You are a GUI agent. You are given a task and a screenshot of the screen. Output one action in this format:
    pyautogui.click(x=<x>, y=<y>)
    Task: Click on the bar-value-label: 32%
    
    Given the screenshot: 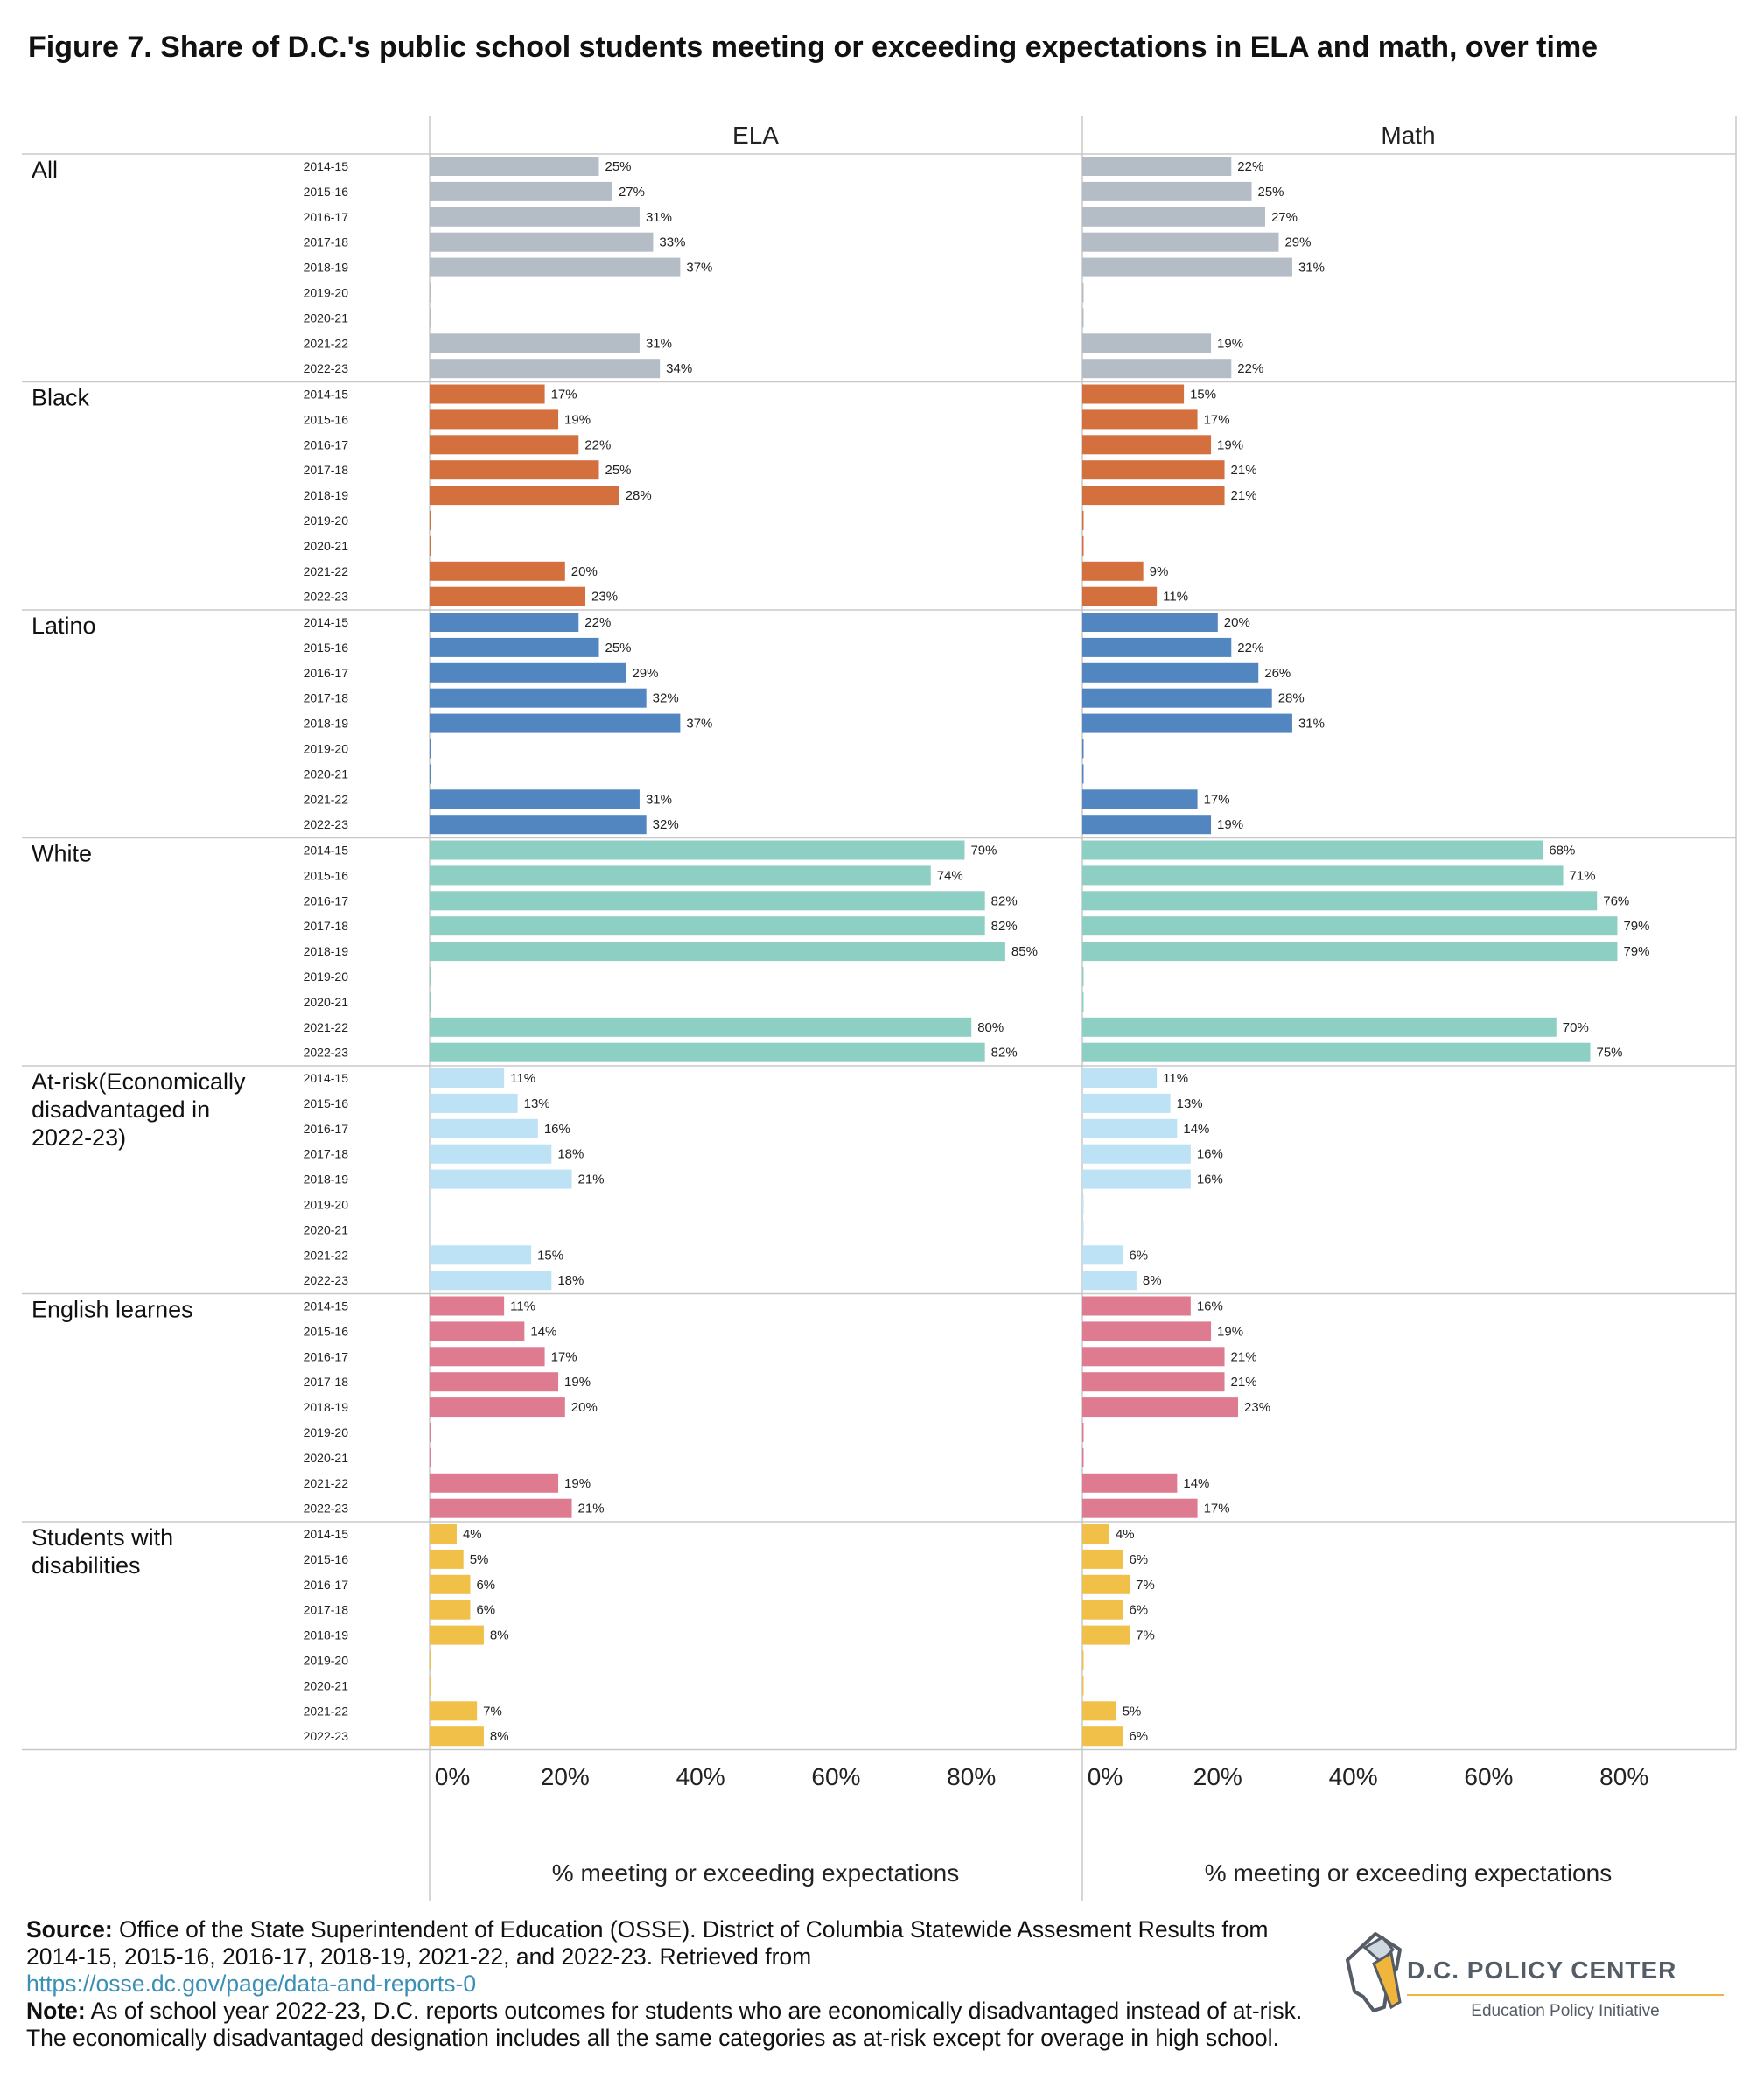 What is the action you would take?
    pyautogui.click(x=666, y=824)
    